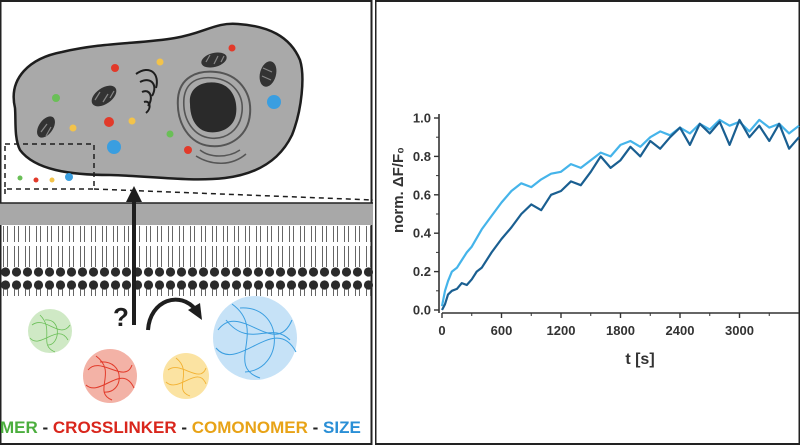 This screenshot has width=800, height=445. Describe the element at coordinates (639, 359) in the screenshot. I see `x-axis-label: t [s]` at that location.